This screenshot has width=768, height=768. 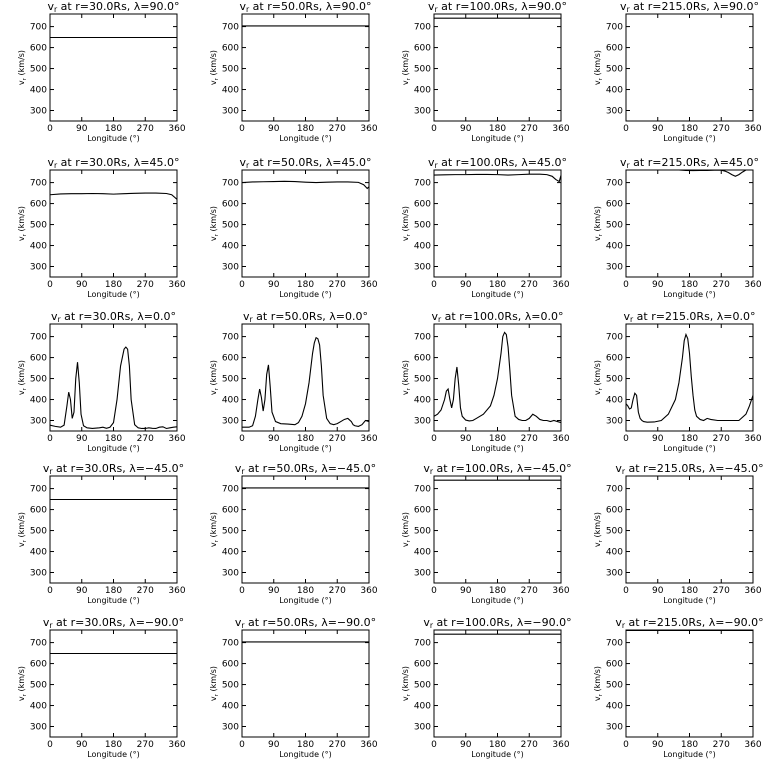 What do you see at coordinates (497, 623) in the screenshot?
I see `chart-title: vr at r=100.0Rs, λ=−90.0°` at bounding box center [497, 623].